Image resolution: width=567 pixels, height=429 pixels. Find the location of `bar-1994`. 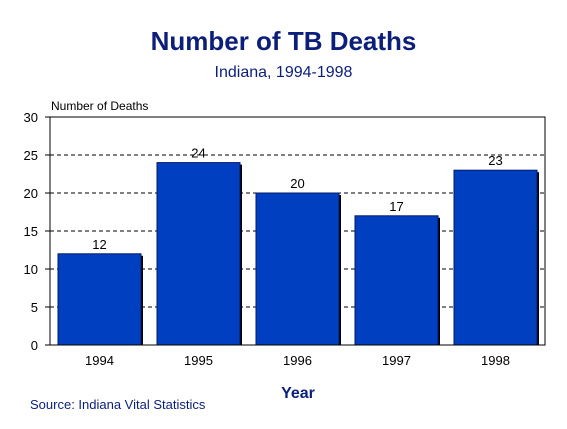

bar-1994 is located at coordinates (99, 299).